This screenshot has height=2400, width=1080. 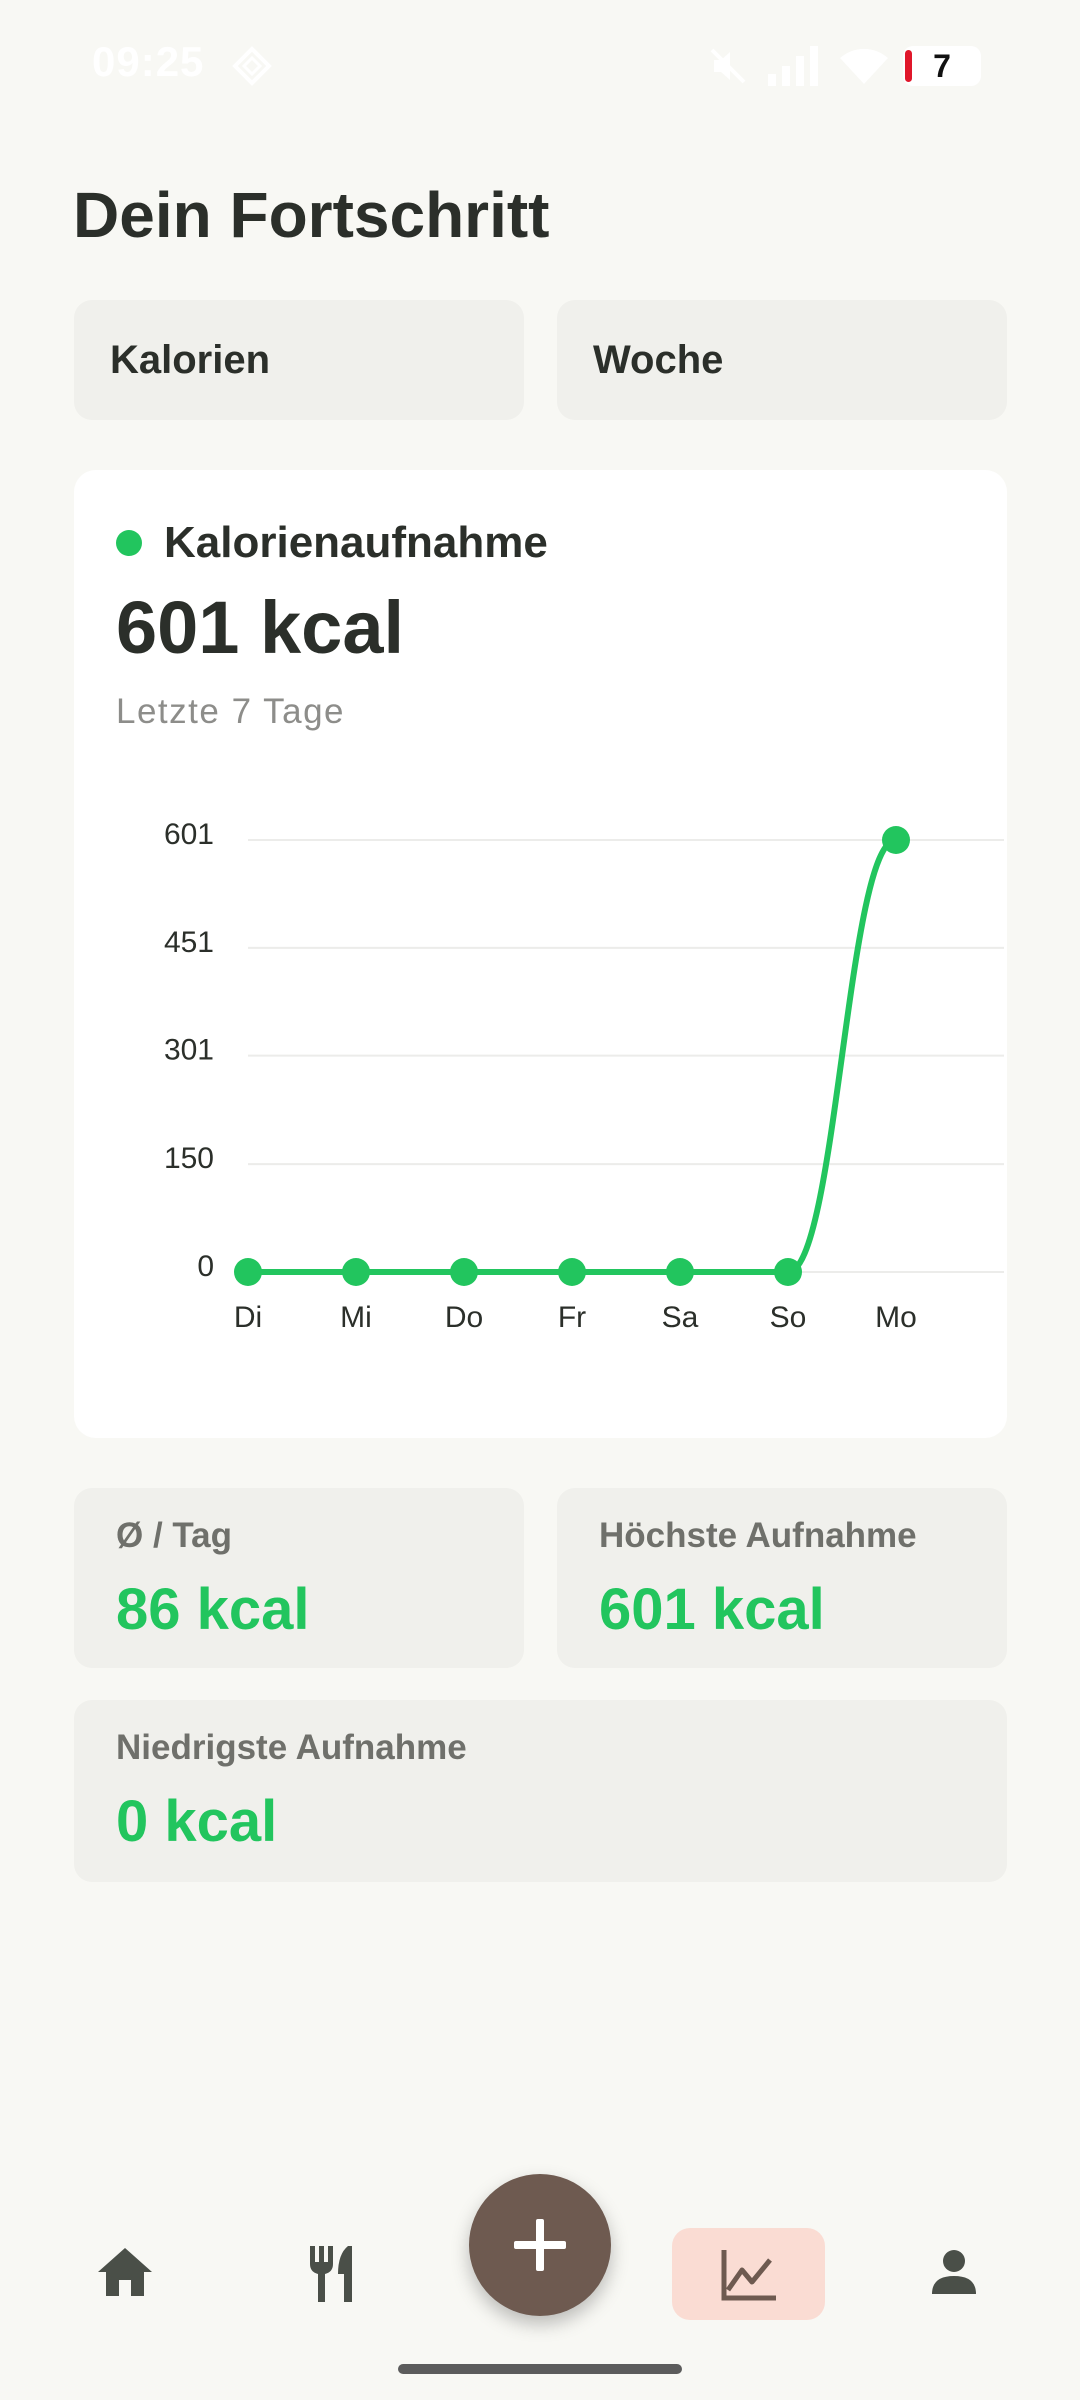 What do you see at coordinates (174, 1535) in the screenshot?
I see `average-per-day-label: Ø / Tag` at bounding box center [174, 1535].